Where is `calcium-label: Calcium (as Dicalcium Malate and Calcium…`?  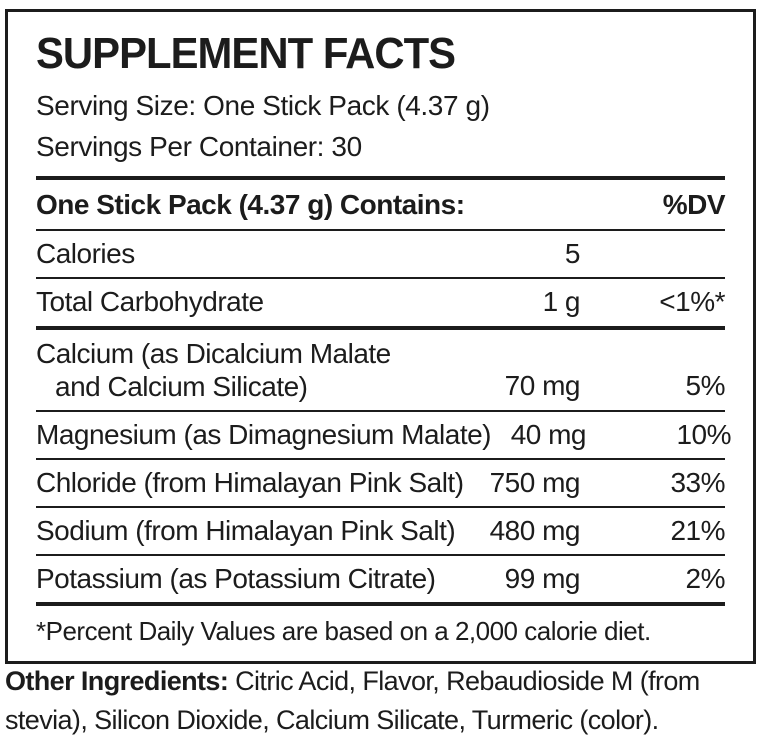
calcium-label: Calcium (as Dicalcium Malate and Calcium… is located at coordinates (260, 370).